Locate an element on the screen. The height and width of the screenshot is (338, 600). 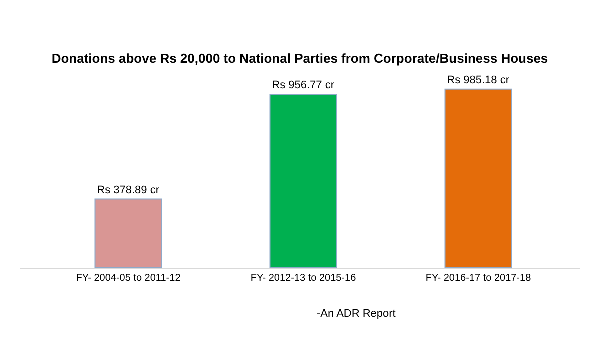
text: -An ADR Report is located at coordinates (356, 314).